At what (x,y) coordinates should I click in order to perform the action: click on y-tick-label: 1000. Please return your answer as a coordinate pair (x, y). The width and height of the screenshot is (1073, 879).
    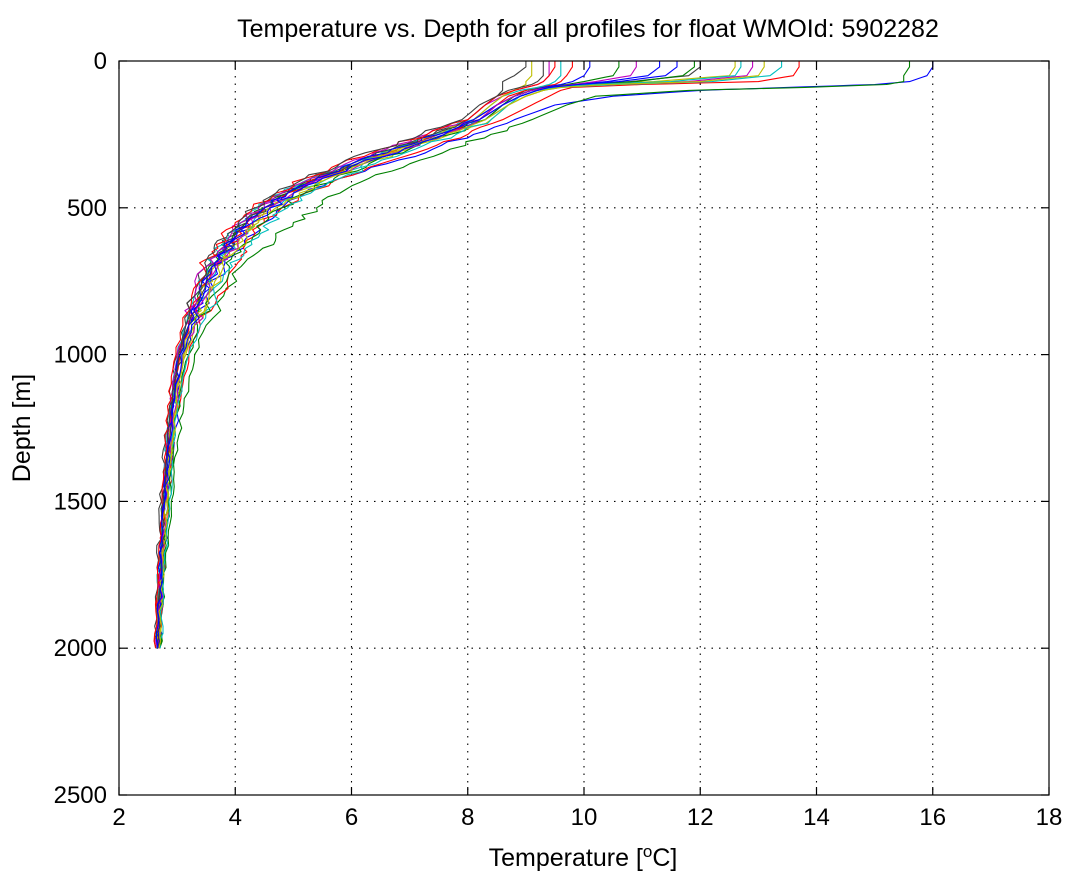
    Looking at the image, I should click on (80, 355).